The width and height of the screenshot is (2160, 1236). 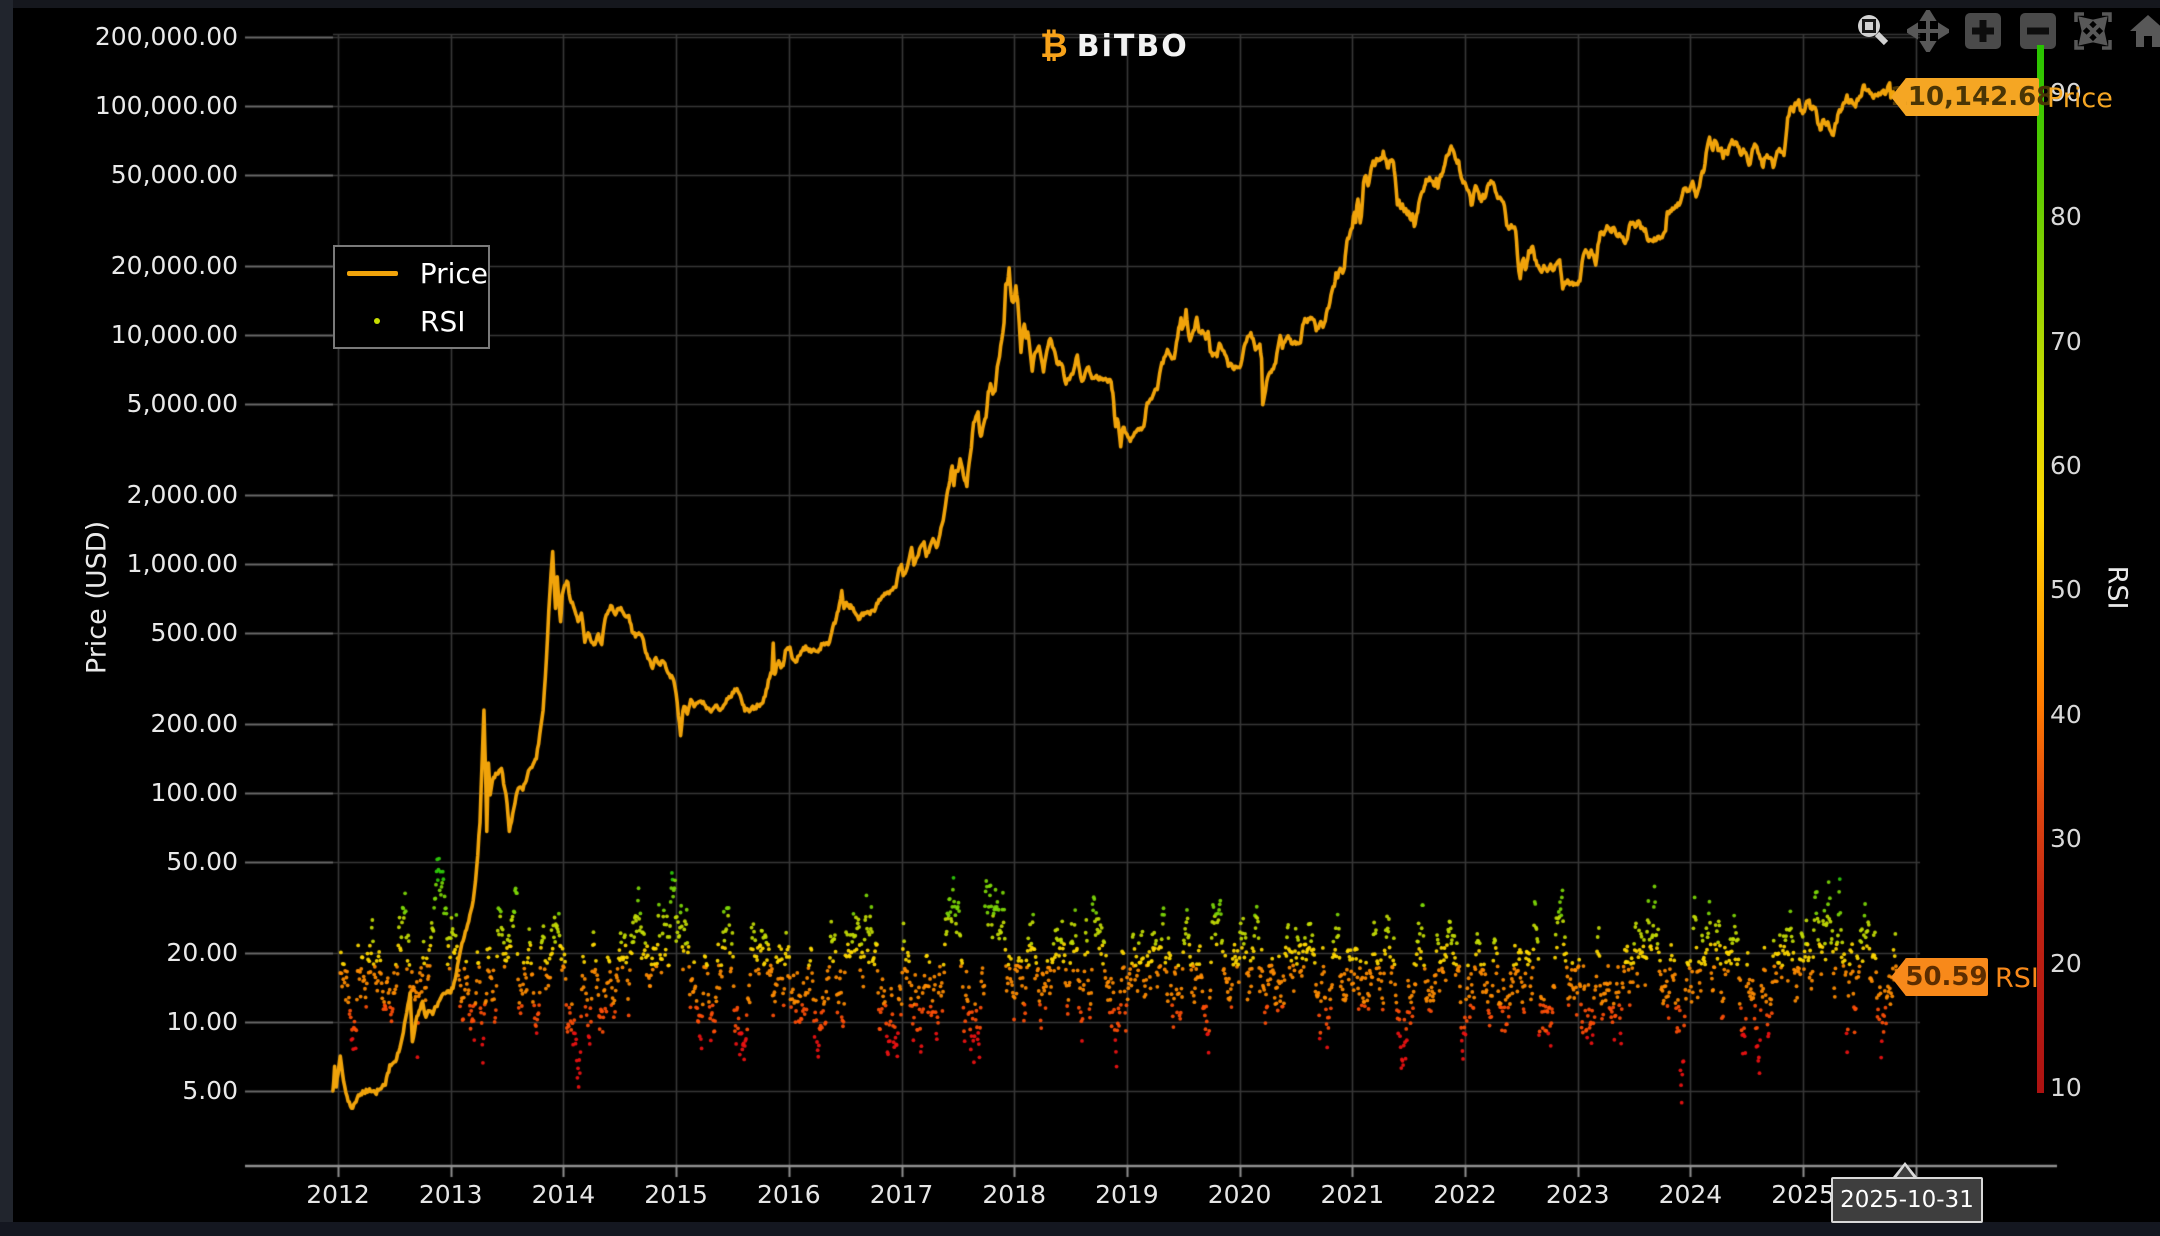 What do you see at coordinates (2066, 1087) in the screenshot?
I see `rsi-tick-label: 10` at bounding box center [2066, 1087].